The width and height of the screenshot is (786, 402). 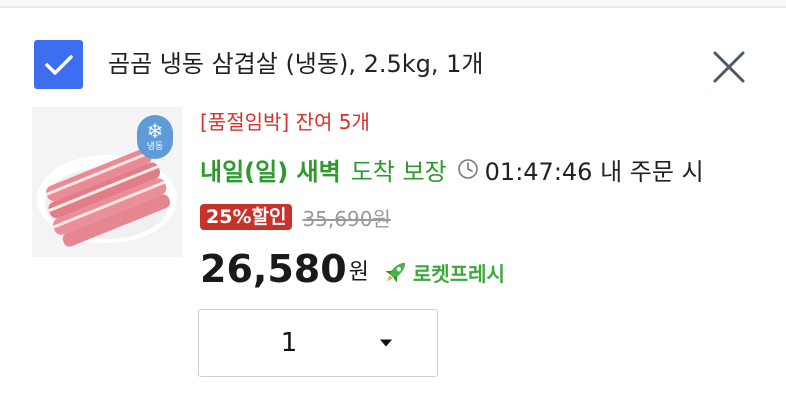 I want to click on caret-down-icon, so click(x=386, y=343).